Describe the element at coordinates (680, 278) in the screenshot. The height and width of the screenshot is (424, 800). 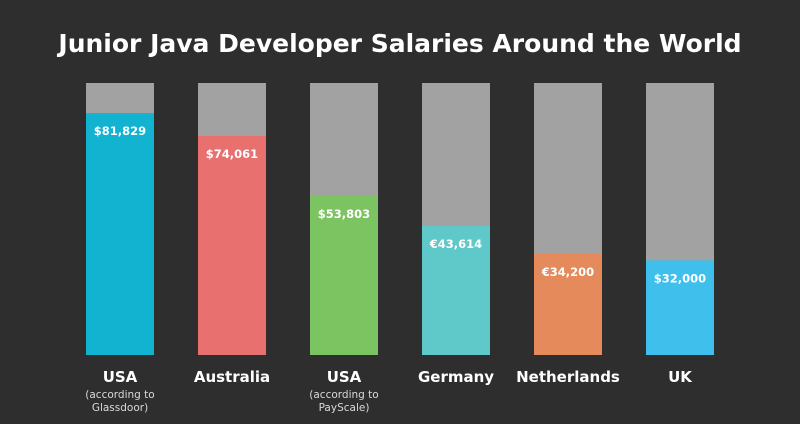
I see `data-label: $32,000` at that location.